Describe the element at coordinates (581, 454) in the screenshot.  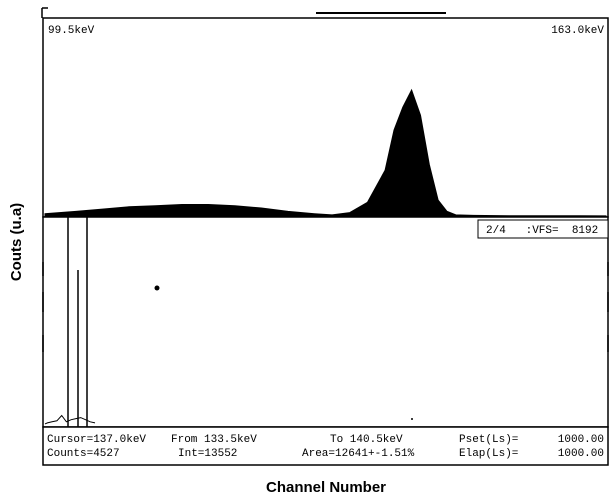
I see `status-elap-value: 1000.00` at that location.